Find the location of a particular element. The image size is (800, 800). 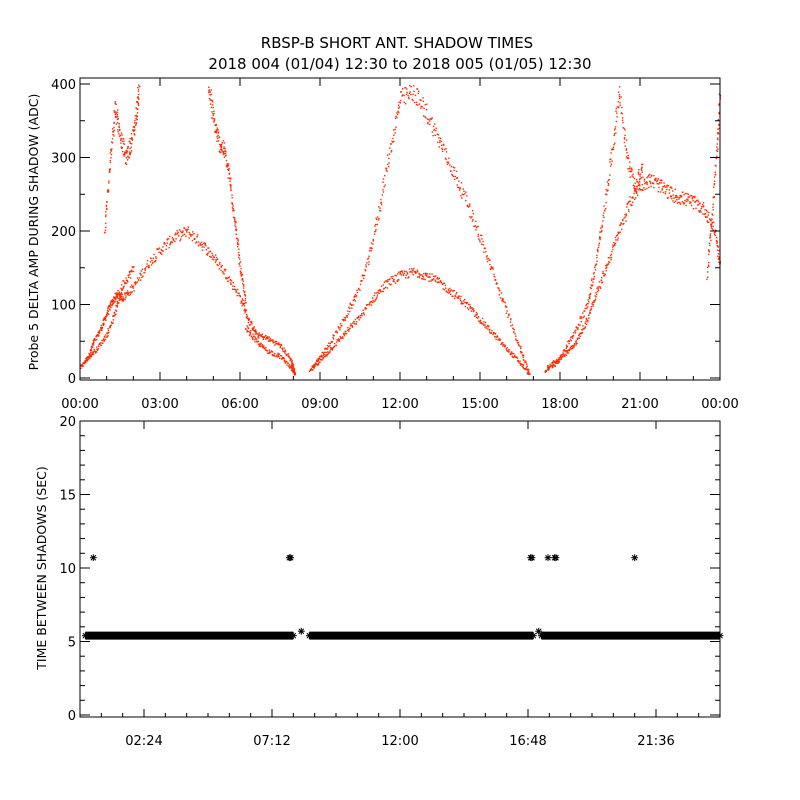

bottom-y-tick-label: 10 is located at coordinates (67, 569).